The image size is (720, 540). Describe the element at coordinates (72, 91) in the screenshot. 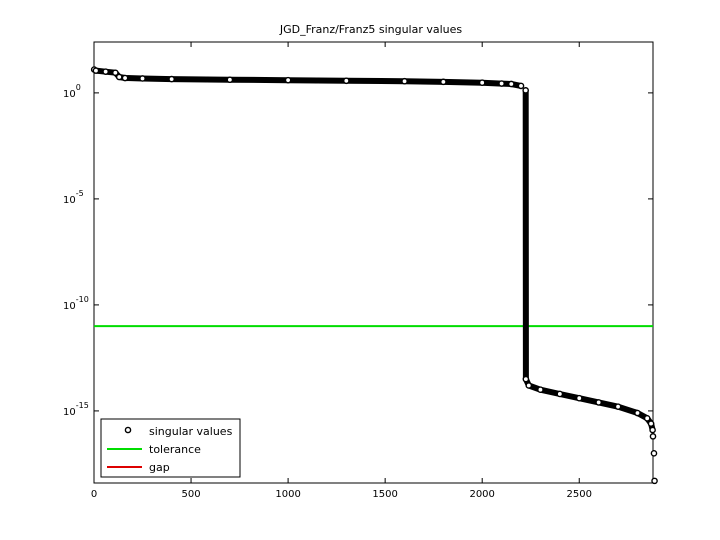

I see `y-tick-label: 10⁰` at that location.